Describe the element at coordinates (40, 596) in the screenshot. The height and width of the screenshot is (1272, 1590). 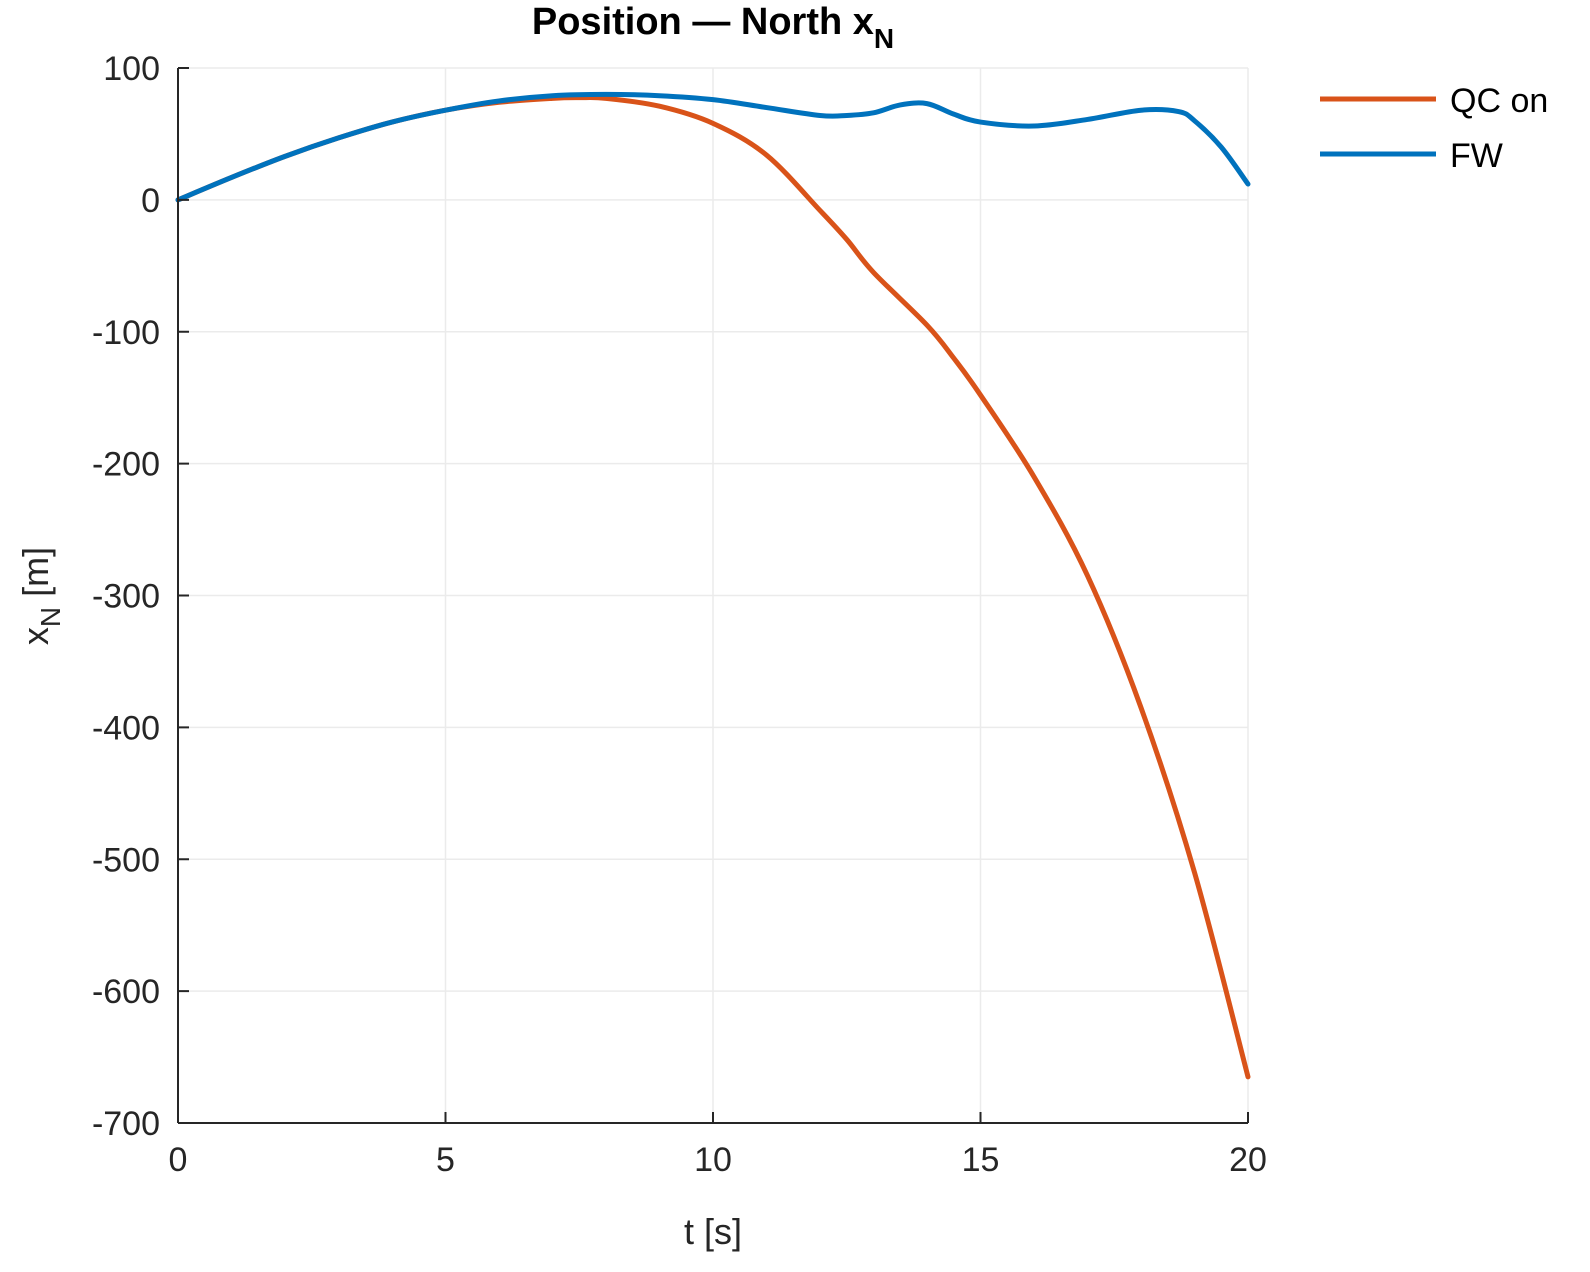
I see `y-axis-label: xN [m]` at that location.